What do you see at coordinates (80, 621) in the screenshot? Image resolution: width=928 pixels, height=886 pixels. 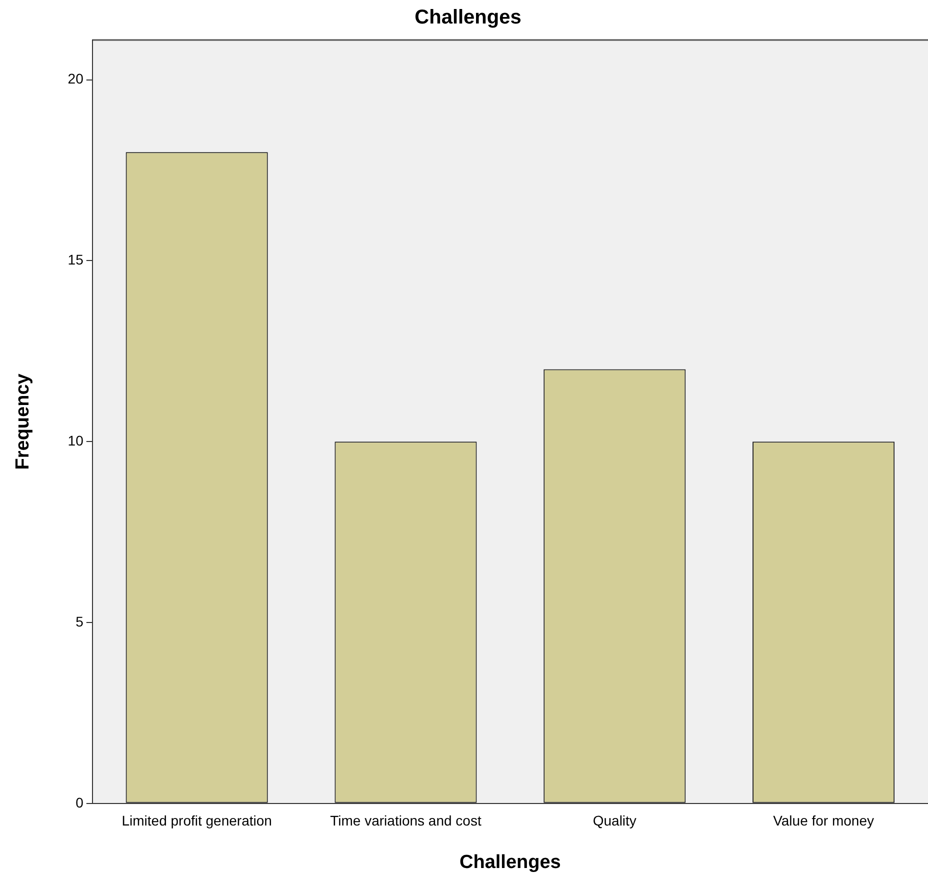 I see `y-tick-label: 5` at bounding box center [80, 621].